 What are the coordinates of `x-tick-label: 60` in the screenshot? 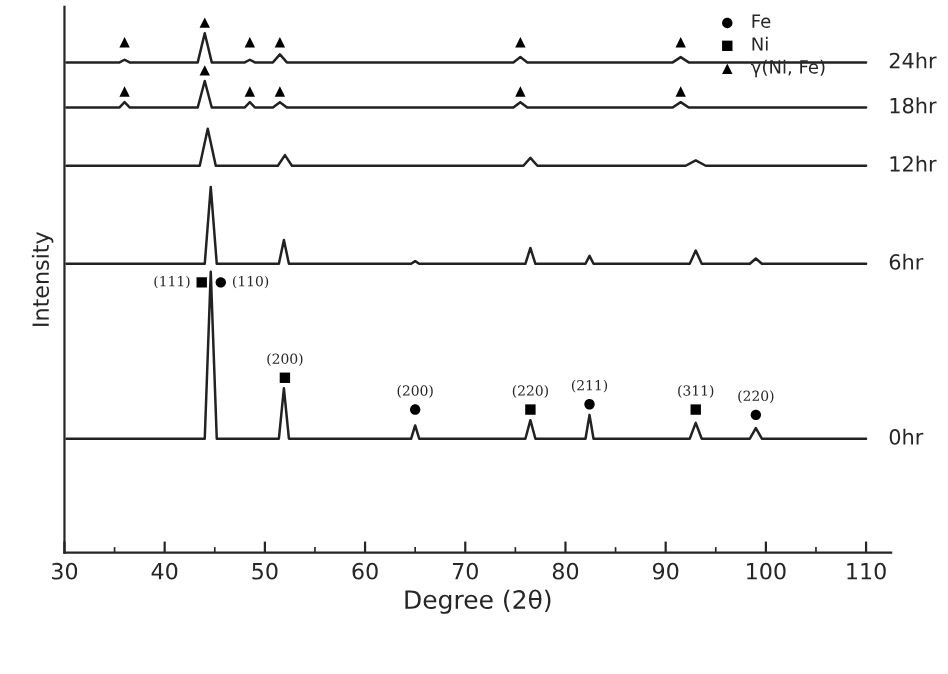 It's located at (365, 571).